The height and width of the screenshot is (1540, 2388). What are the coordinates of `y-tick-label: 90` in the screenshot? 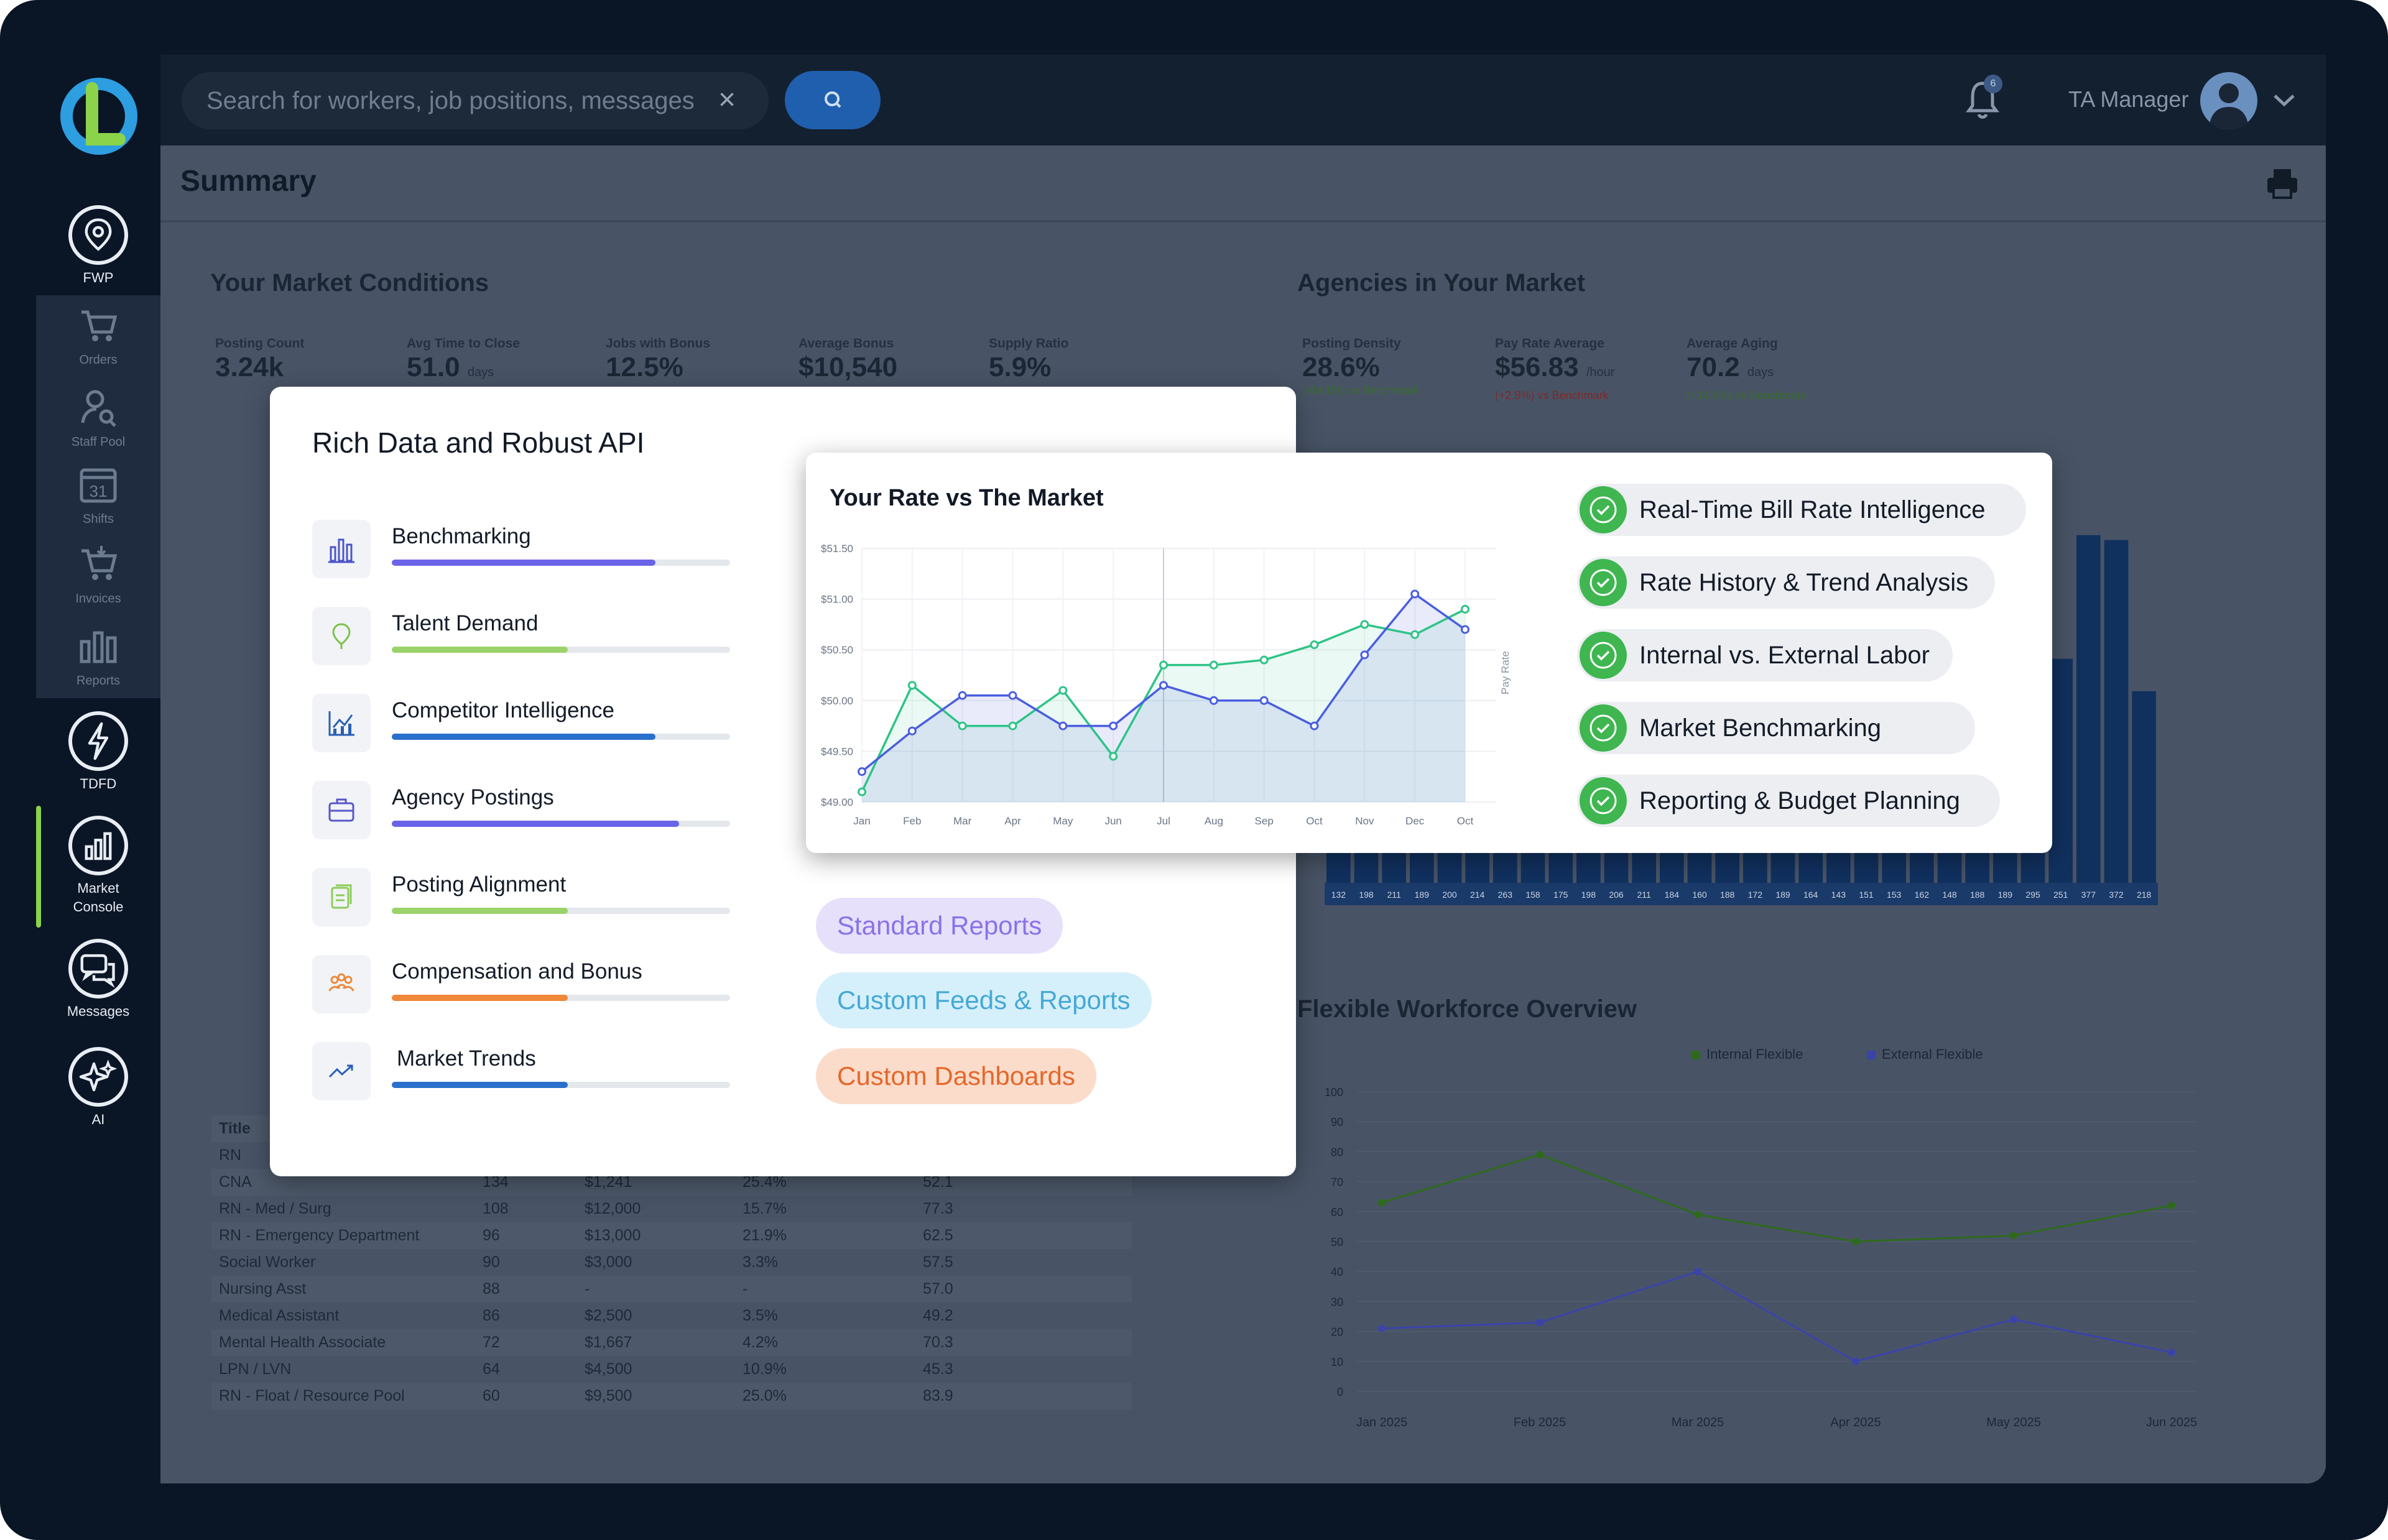 It's located at (1337, 1122).